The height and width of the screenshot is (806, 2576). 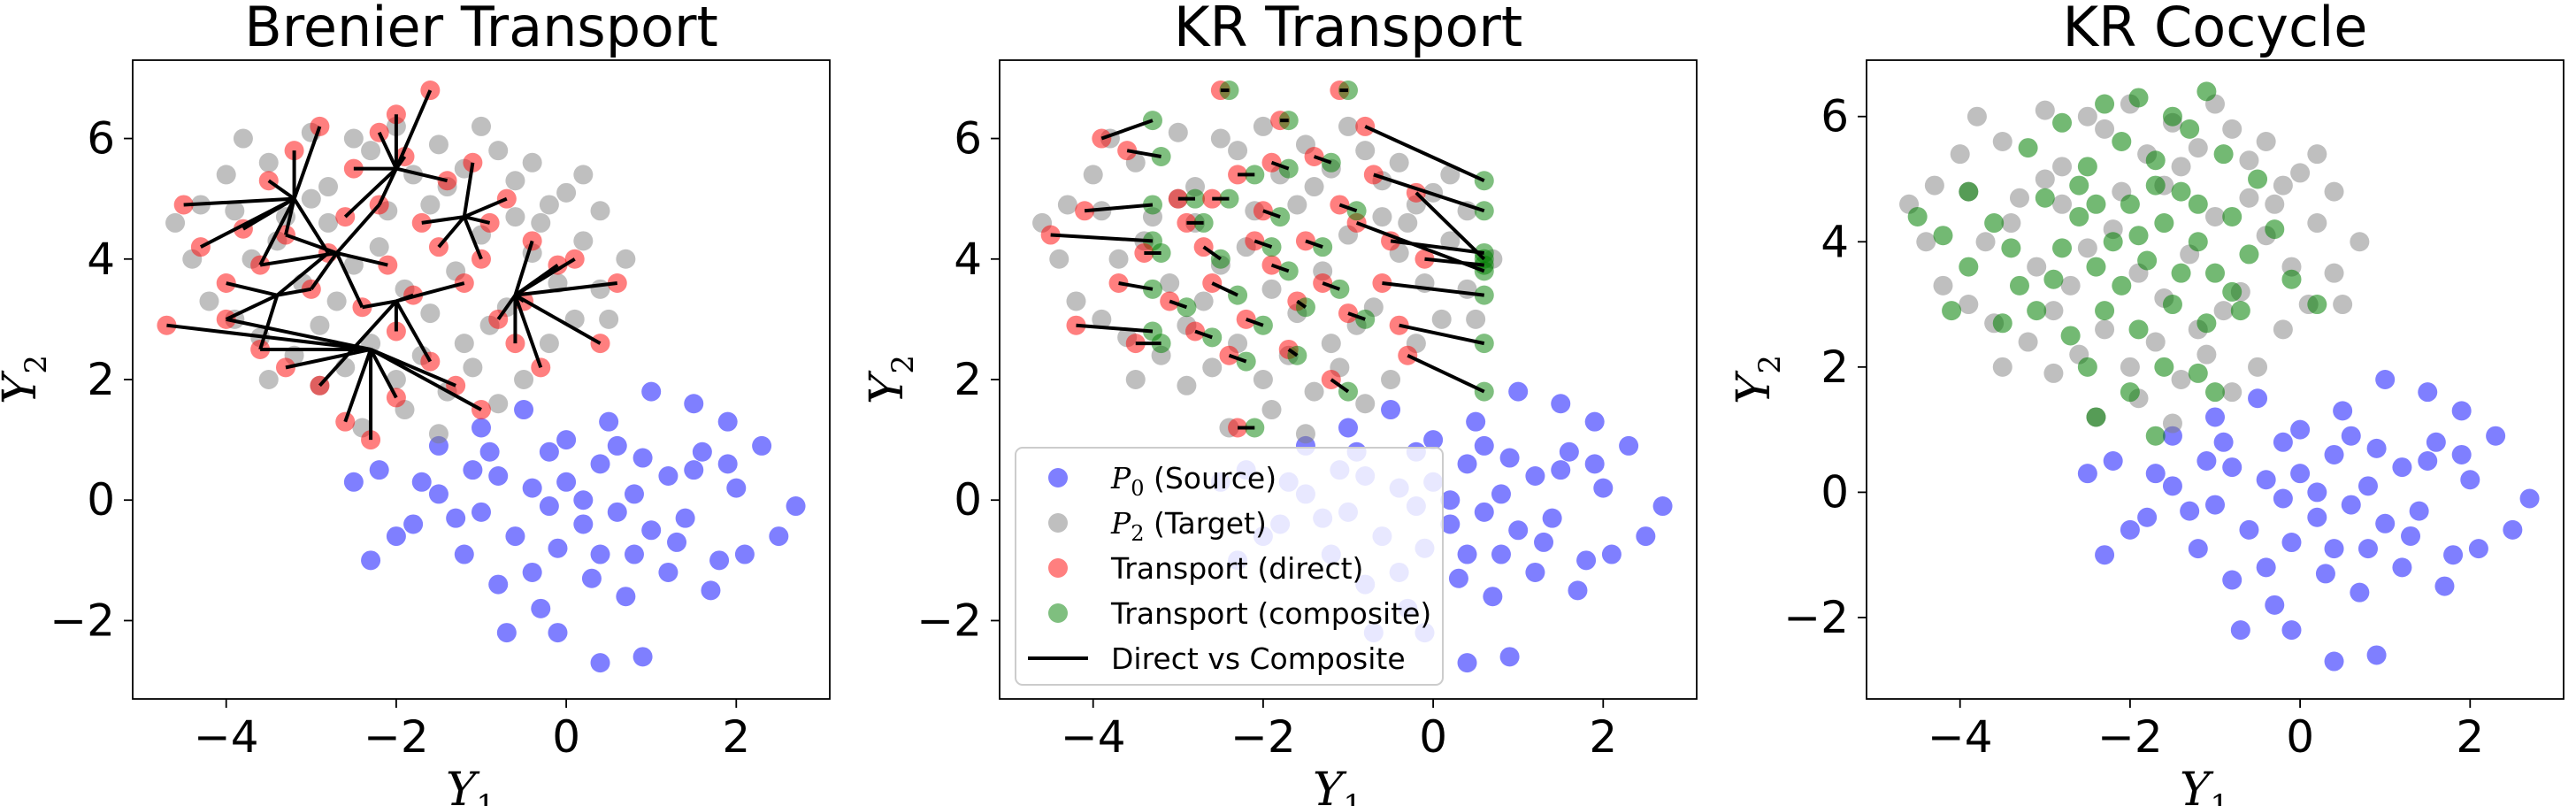 I want to click on legend-label: P2 (Target), so click(x=1188, y=526).